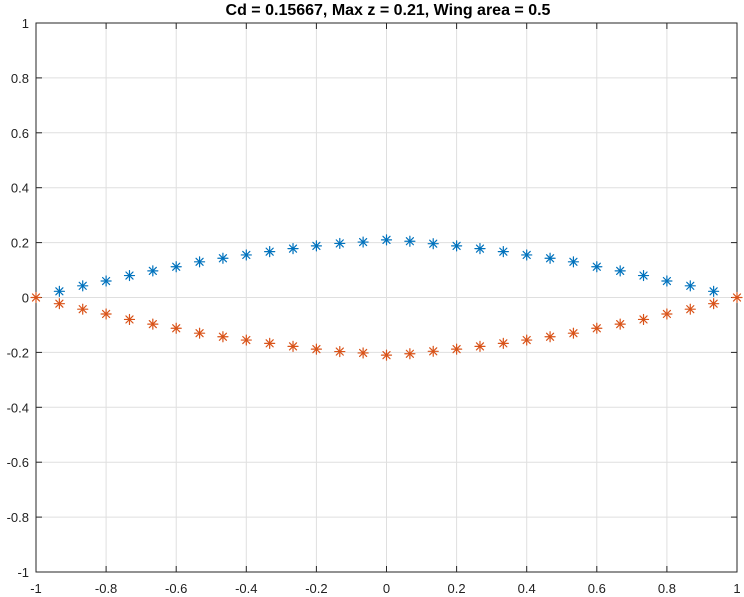 This screenshot has height=597, width=744. I want to click on x-tick-label: 0, so click(386, 588).